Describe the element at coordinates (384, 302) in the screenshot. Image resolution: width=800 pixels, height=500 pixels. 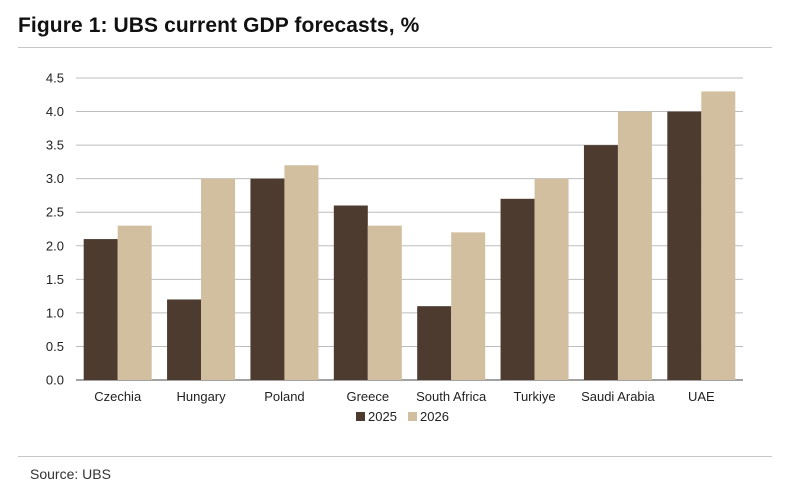
I see `bar-2026-greece` at that location.